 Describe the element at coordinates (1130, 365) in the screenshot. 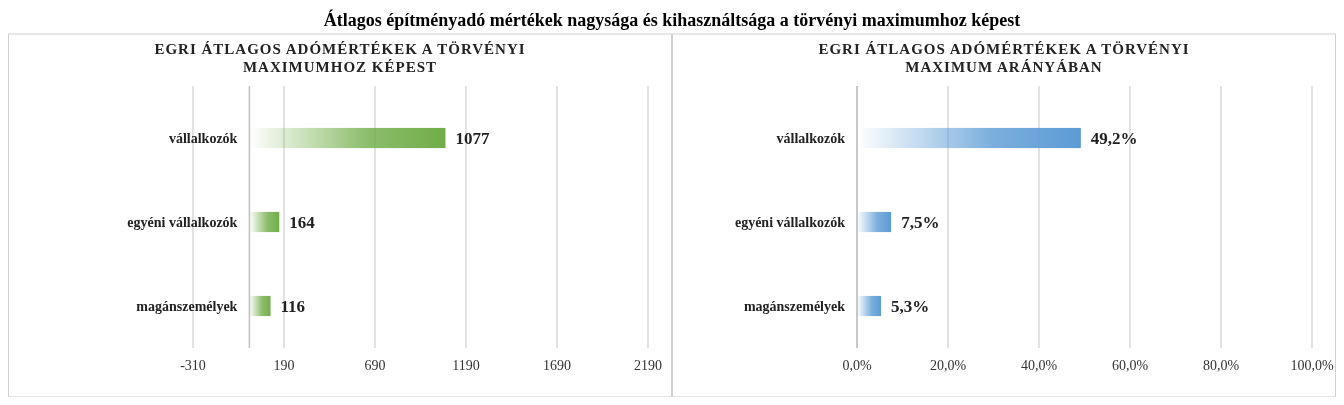

I see `x-tick-label: 60,0%` at that location.